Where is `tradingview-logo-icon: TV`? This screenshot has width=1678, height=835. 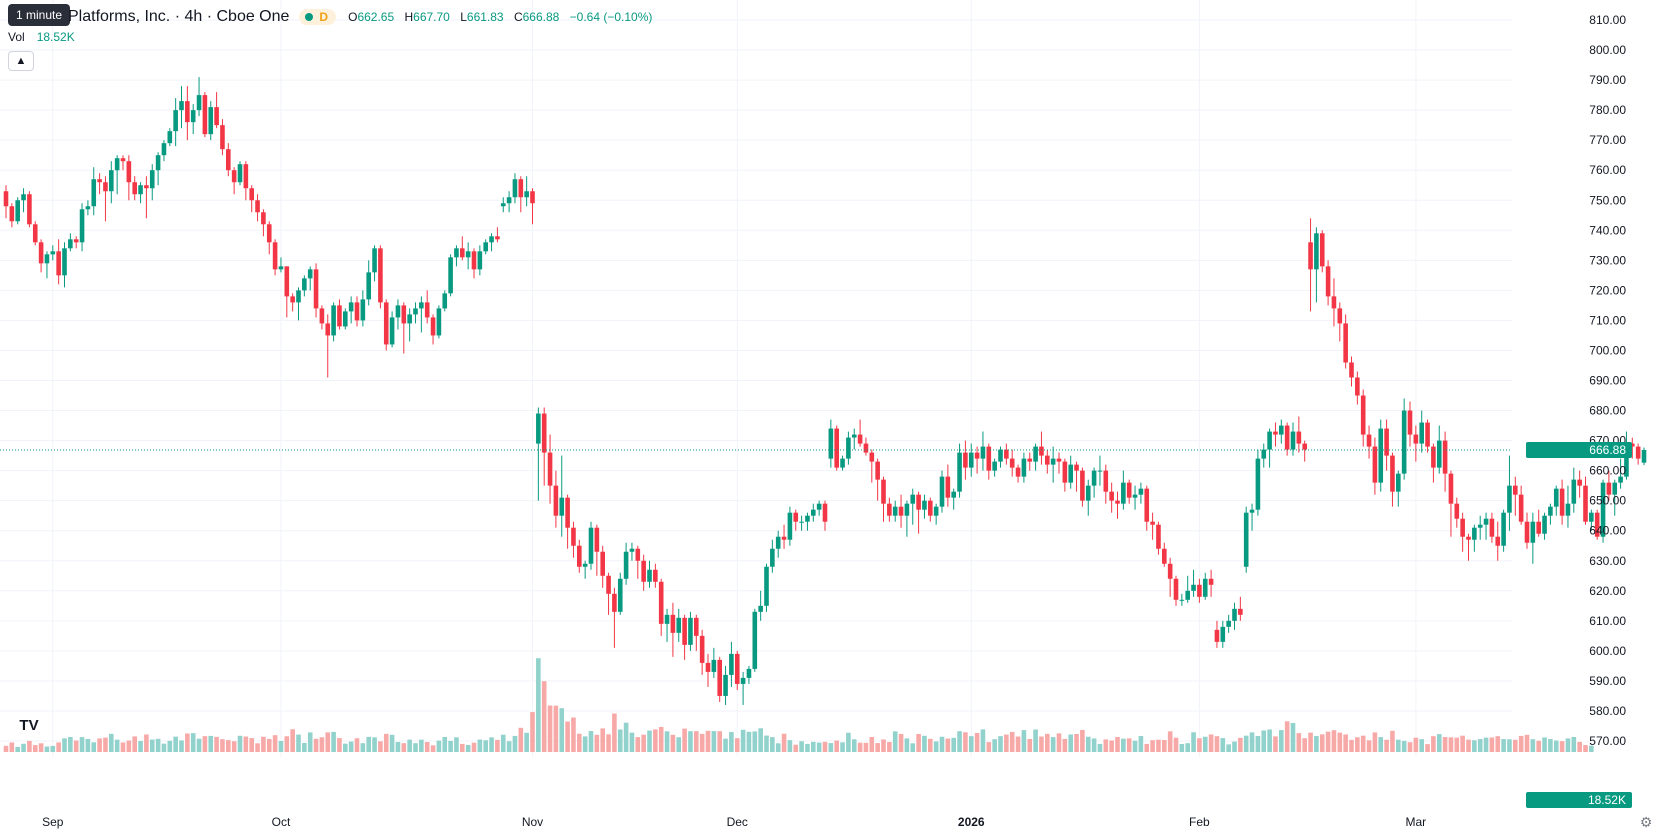
tradingview-logo-icon: TV is located at coordinates (29, 725).